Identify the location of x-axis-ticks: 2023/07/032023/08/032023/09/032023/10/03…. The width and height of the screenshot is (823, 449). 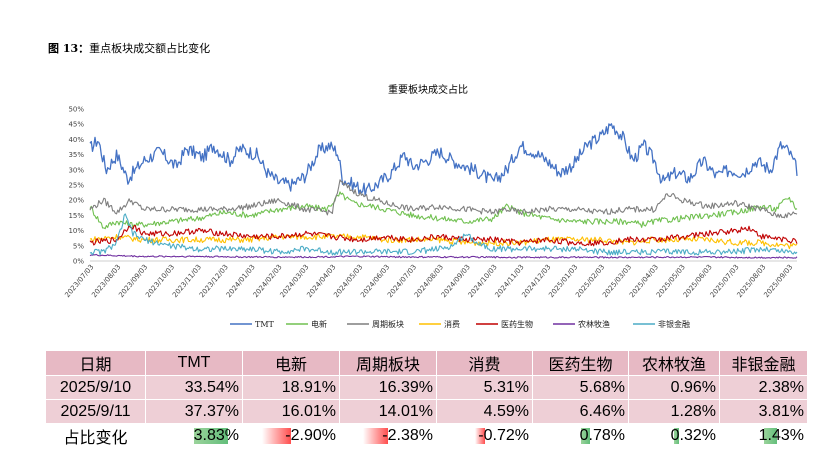
(428, 281).